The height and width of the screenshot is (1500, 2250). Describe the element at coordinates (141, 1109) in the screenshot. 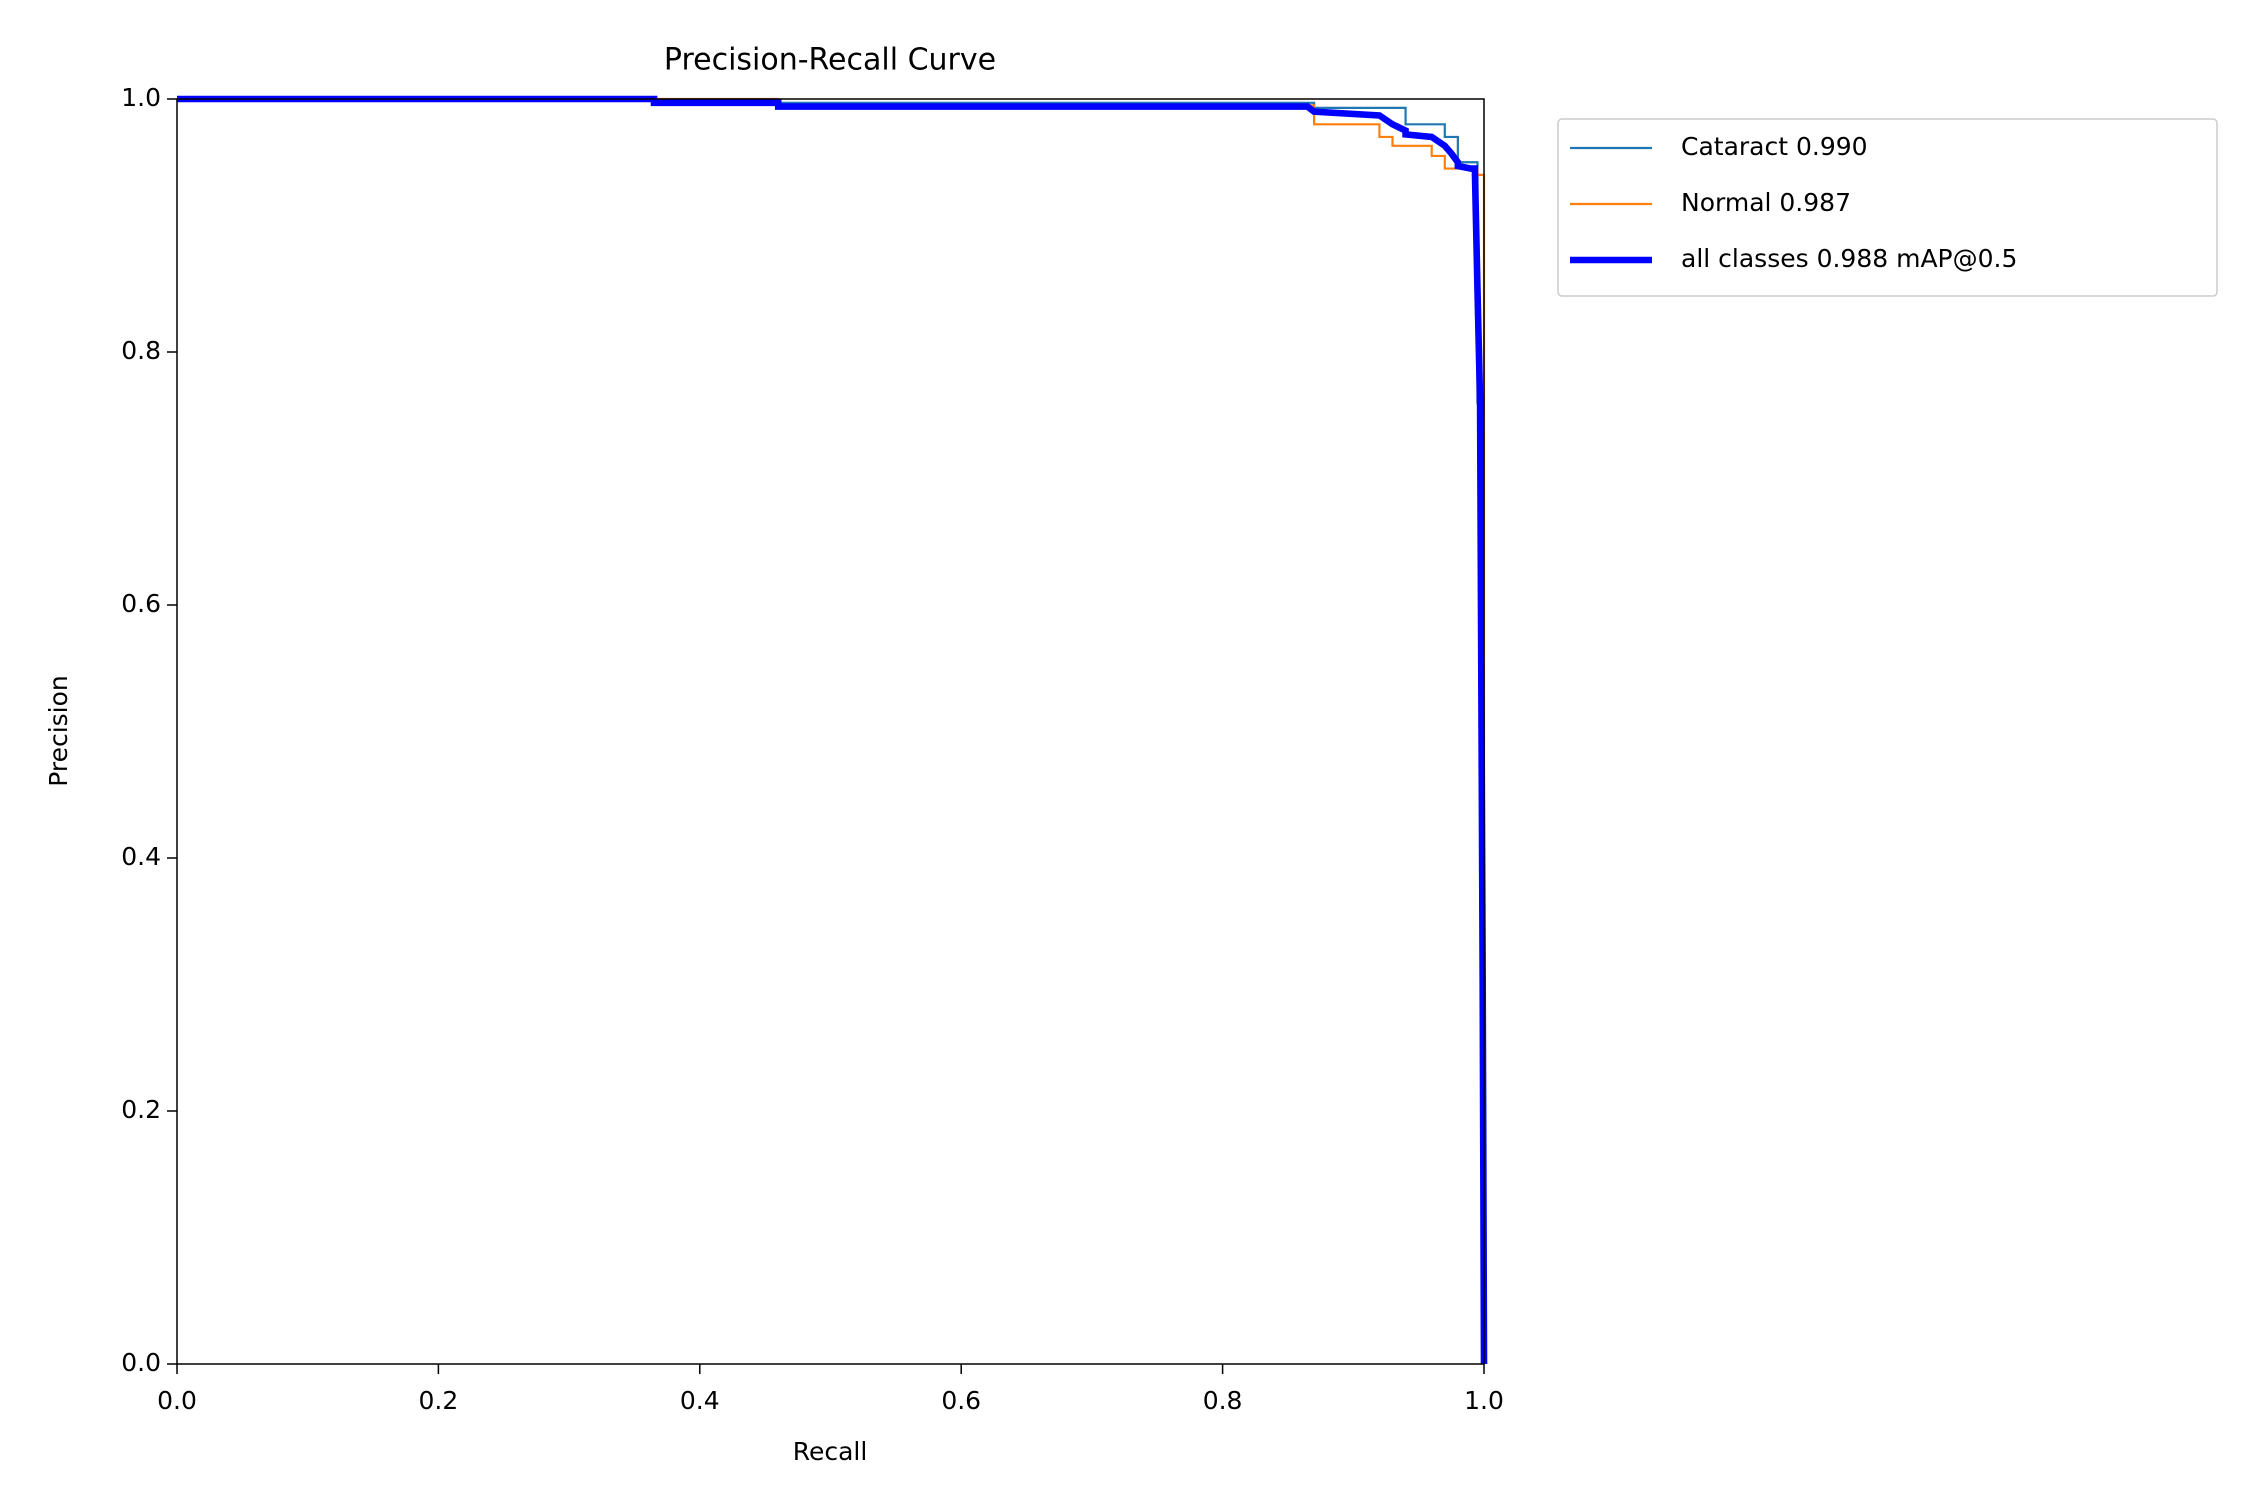

I see `y-tick-label: 0.2` at that location.